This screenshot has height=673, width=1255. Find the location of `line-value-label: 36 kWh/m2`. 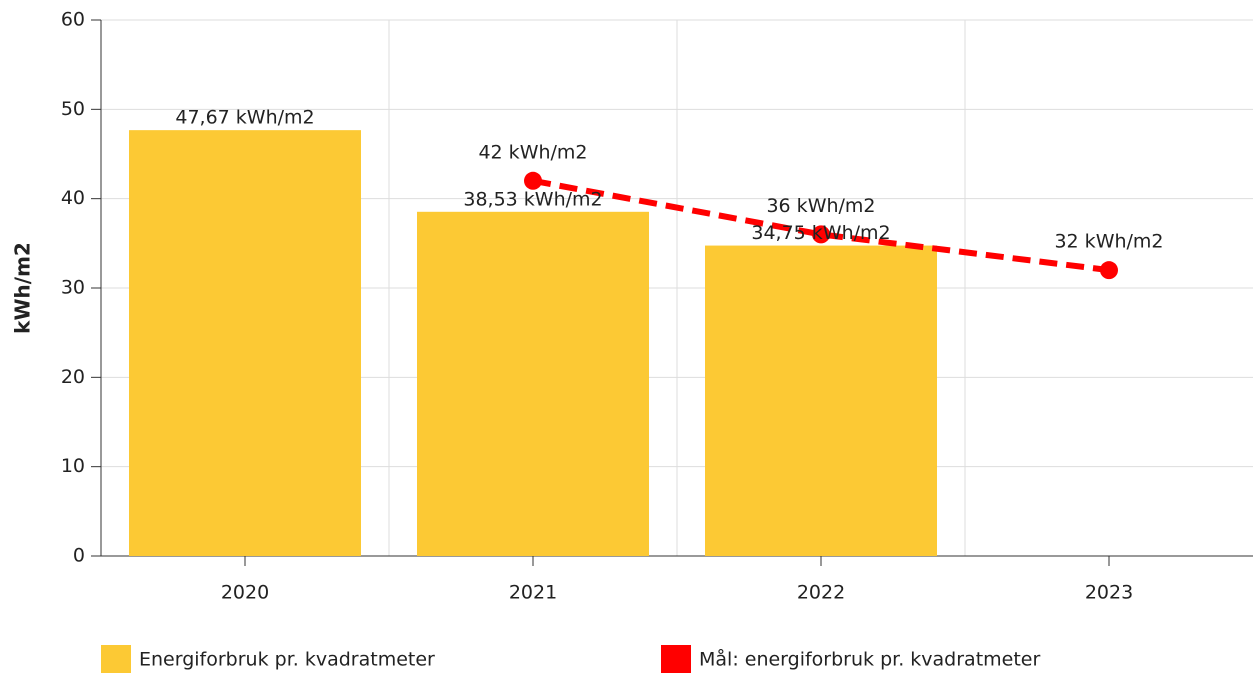

line-value-label: 36 kWh/m2 is located at coordinates (820, 206).